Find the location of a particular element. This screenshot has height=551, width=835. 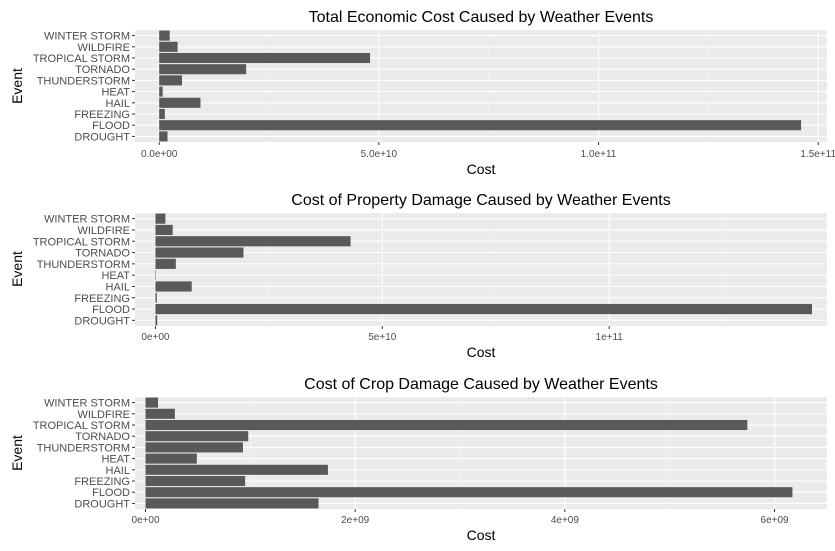

x-tick-label: 1e+11 is located at coordinates (610, 337).